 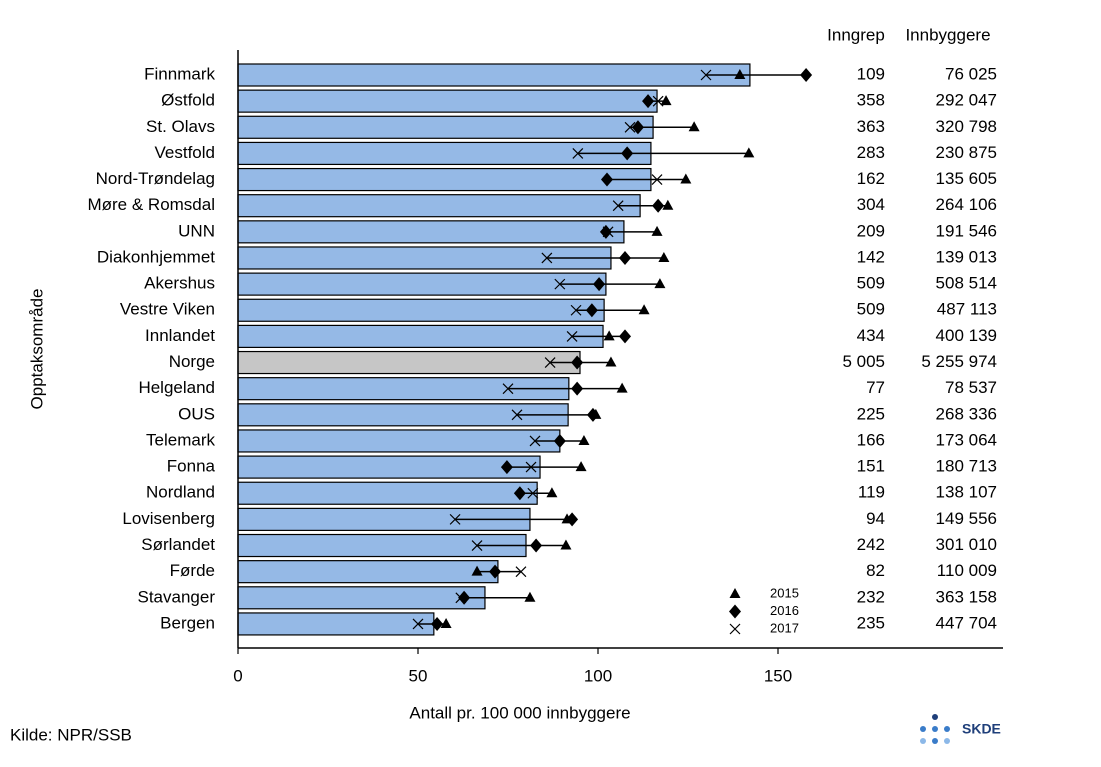 What do you see at coordinates (192, 570) in the screenshot?
I see `category-label: Førde` at bounding box center [192, 570].